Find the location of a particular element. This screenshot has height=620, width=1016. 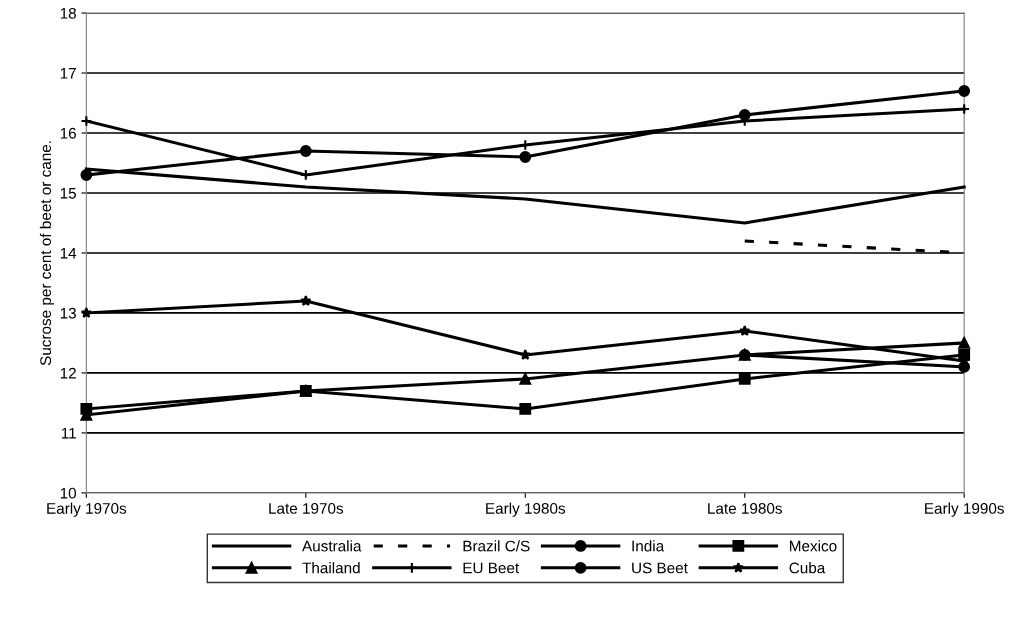

y-tick-label: 13 is located at coordinates (68, 313).